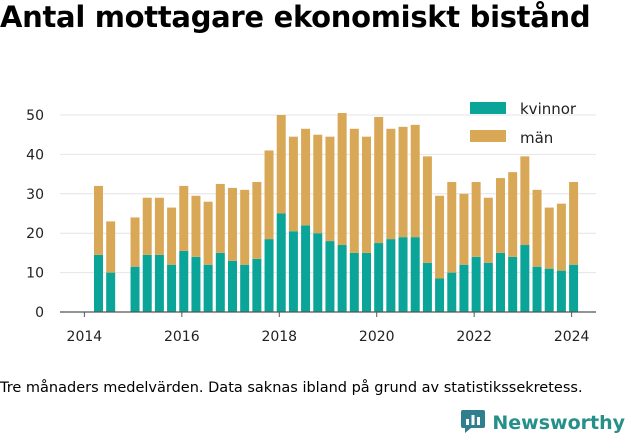  I want to click on legend-label-kvinnor: kvinnor, so click(548, 109).